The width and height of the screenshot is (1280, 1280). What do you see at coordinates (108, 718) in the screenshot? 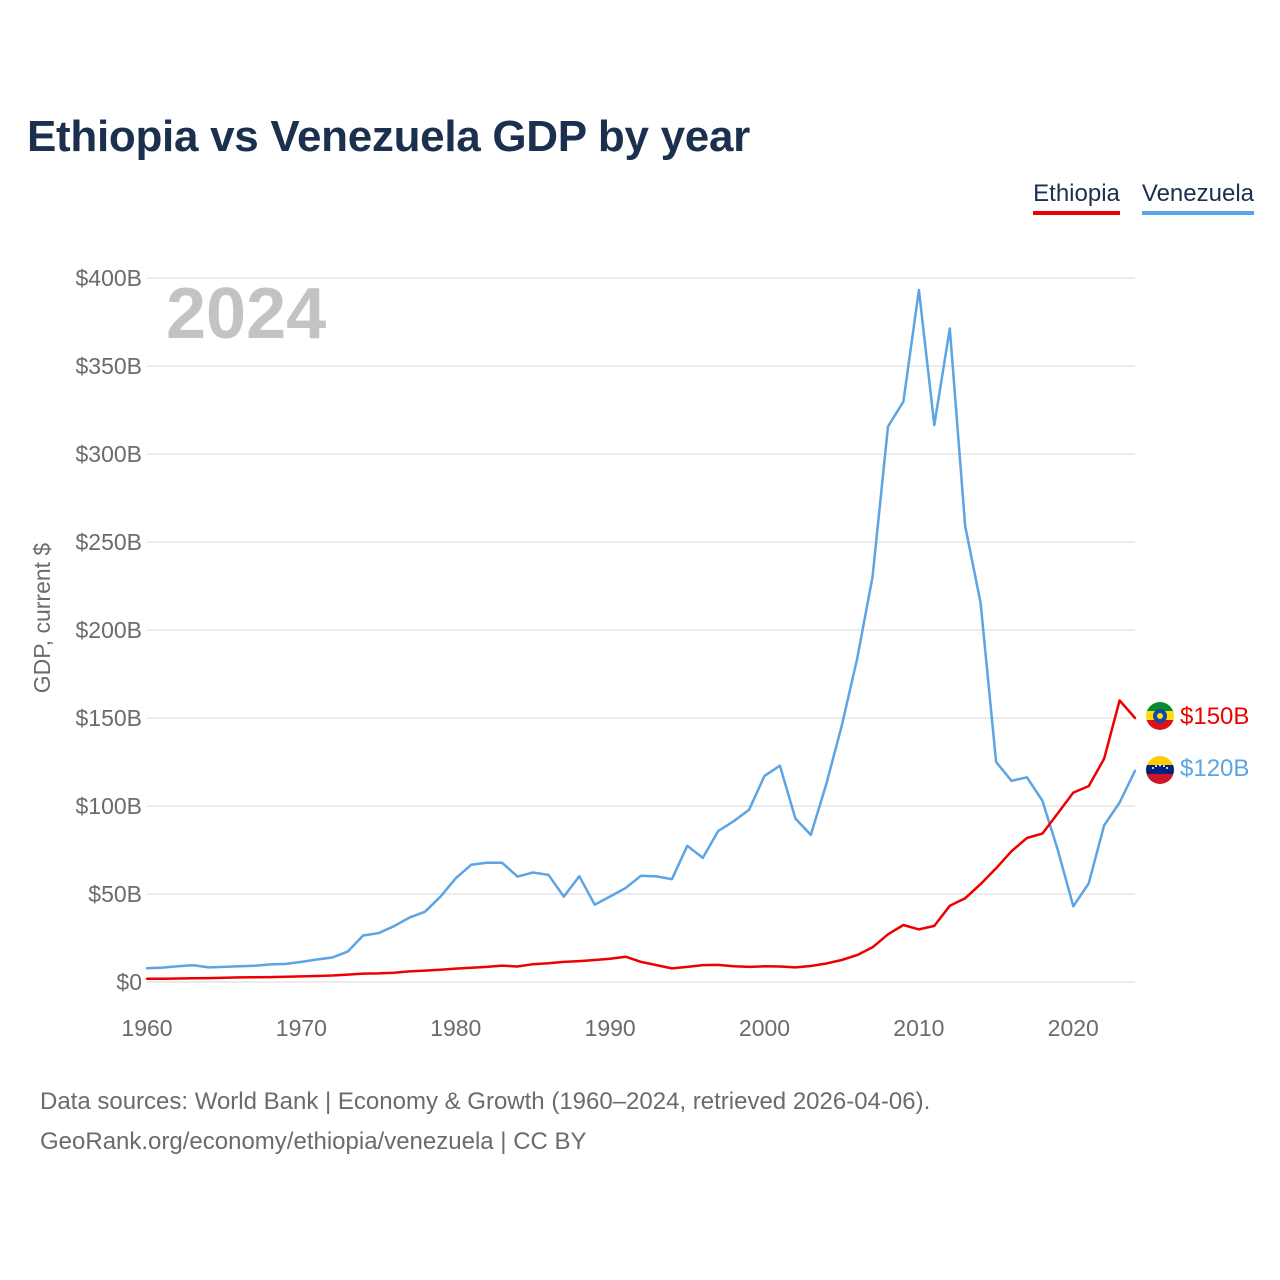
I see `y-tick-label: $150B` at bounding box center [108, 718].